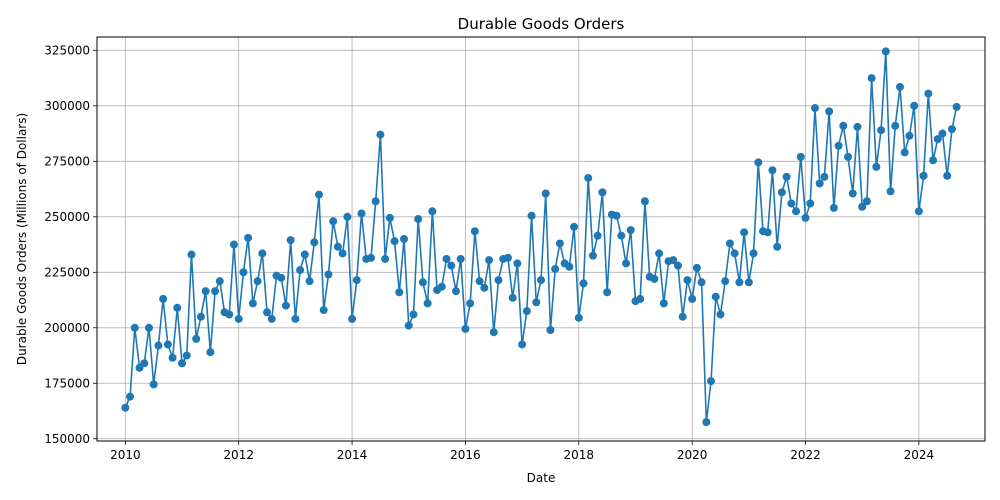 This screenshot has height=500, width=1000. What do you see at coordinates (692, 455) in the screenshot?
I see `x-tick-label: 2020` at bounding box center [692, 455].